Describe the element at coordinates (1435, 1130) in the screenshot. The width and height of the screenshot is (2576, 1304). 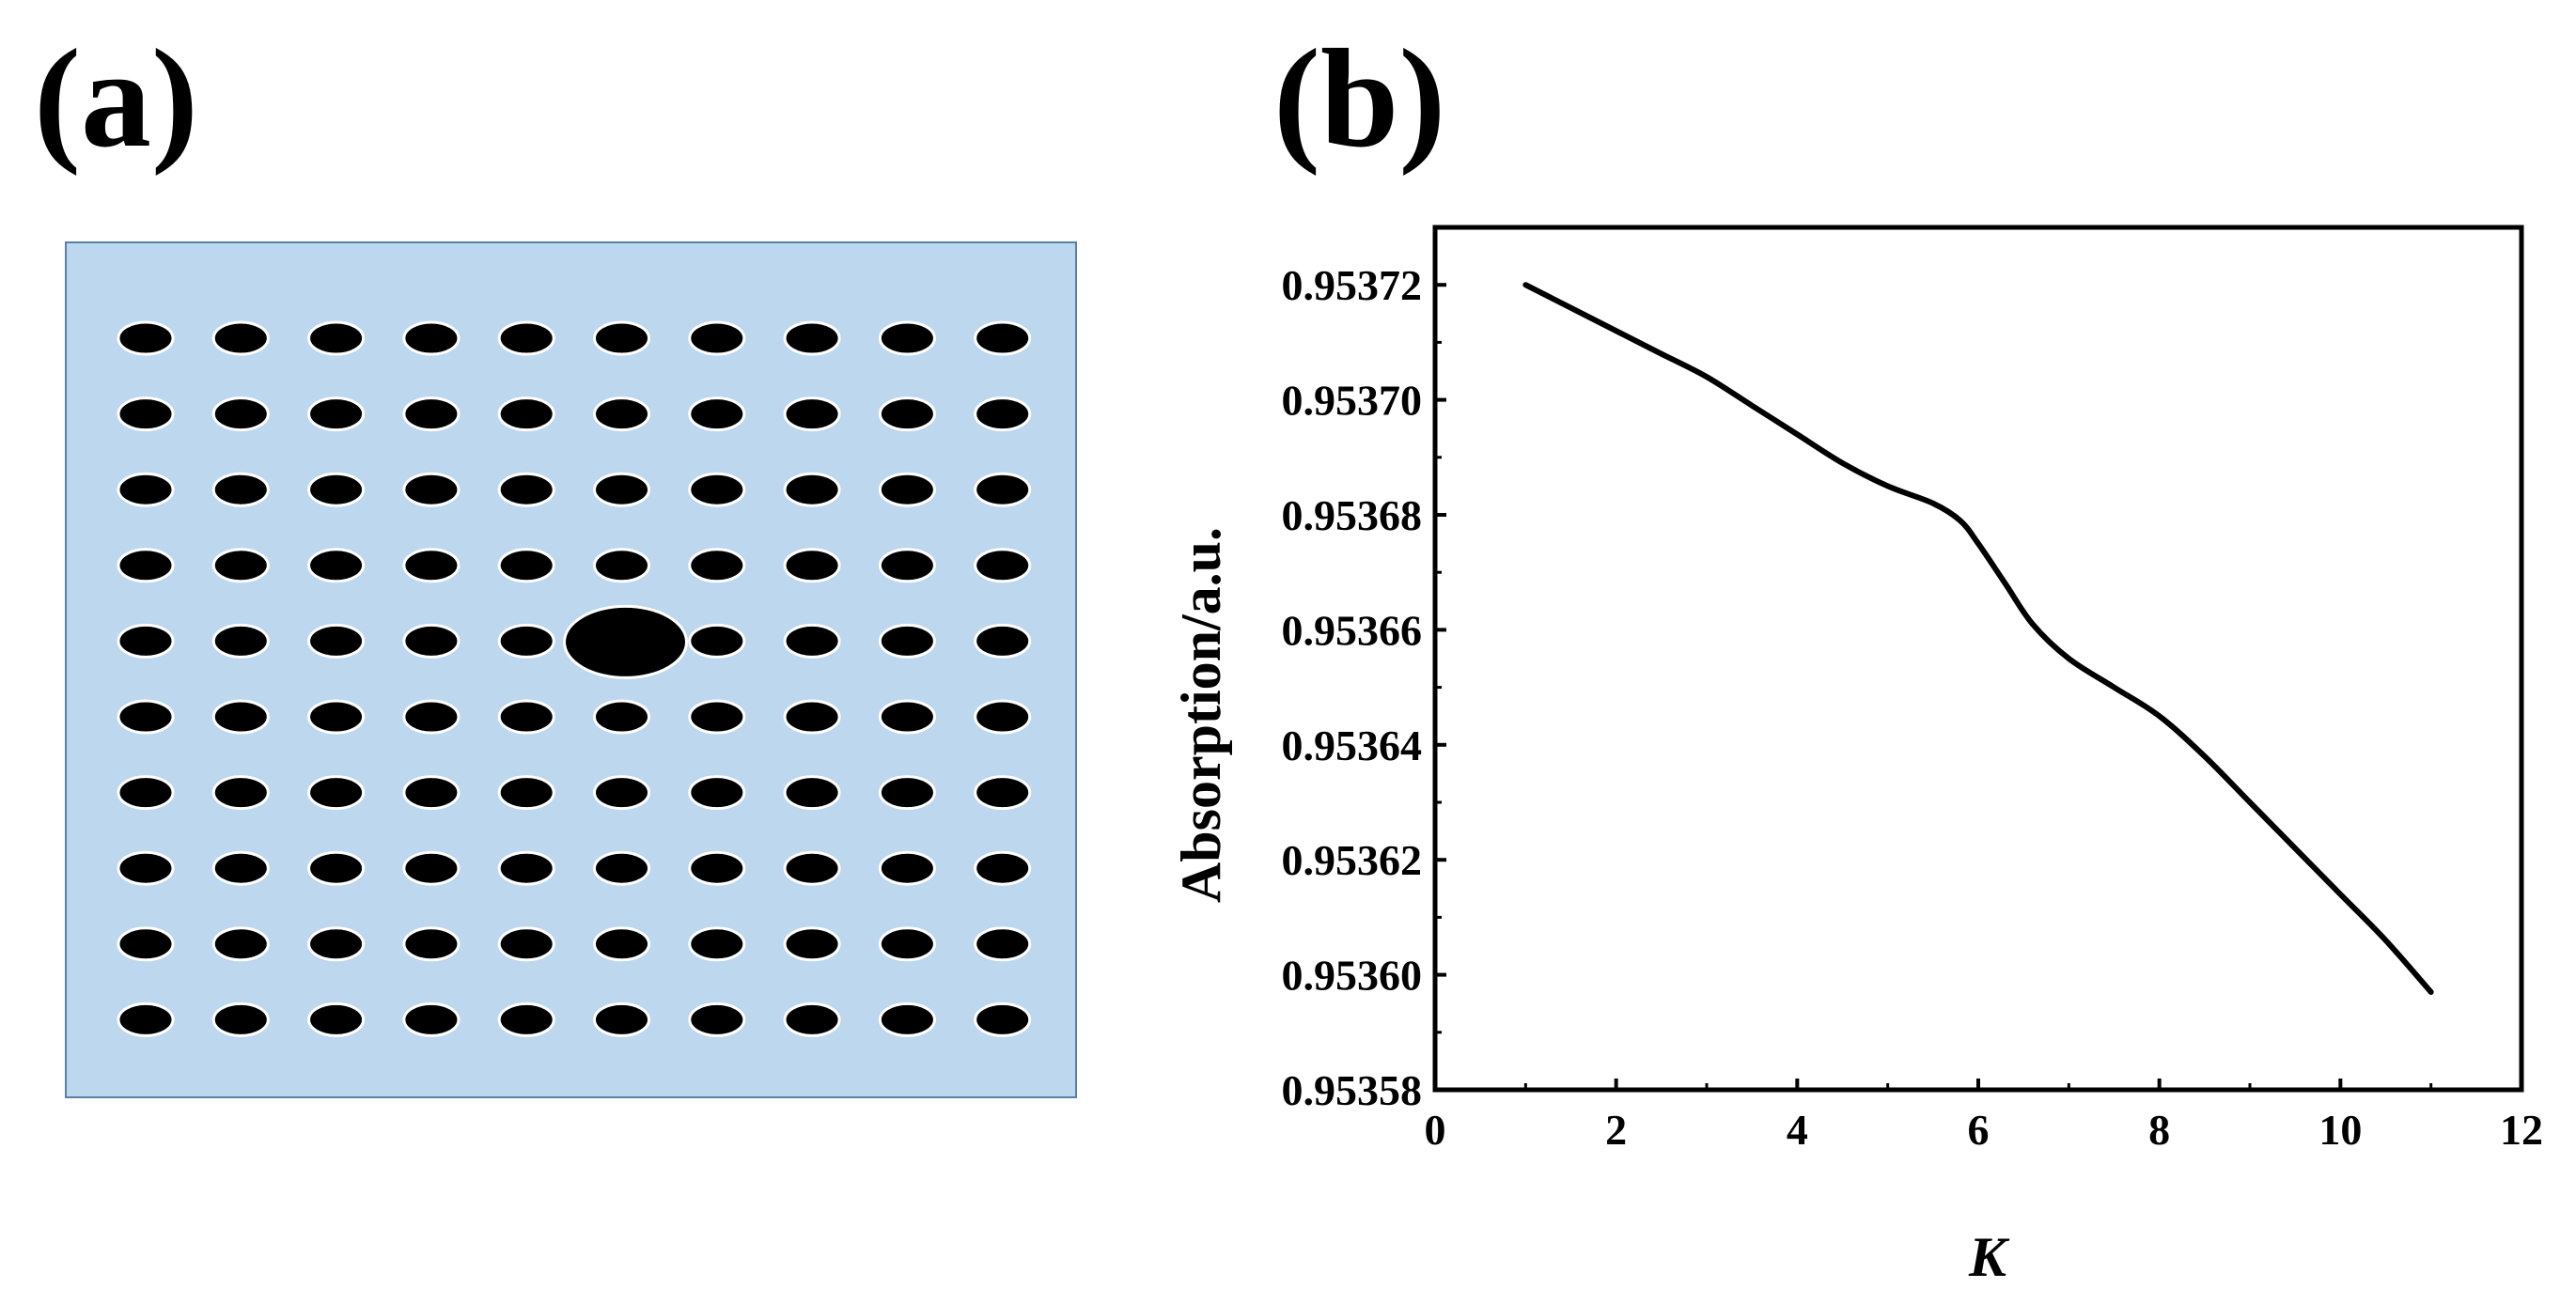
I see `x-tick-label: 0` at that location.